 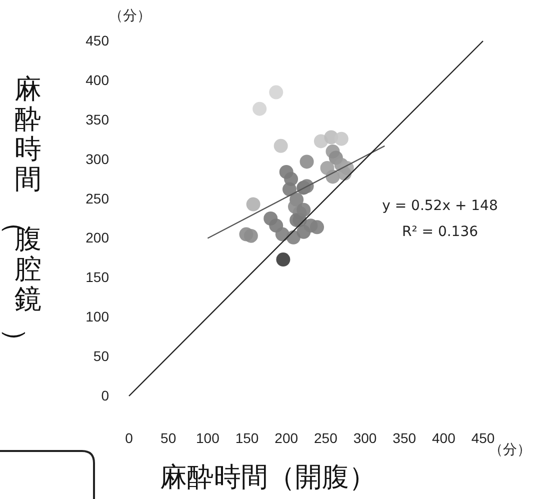 I want to click on x-tick-label: 300, so click(x=365, y=438).